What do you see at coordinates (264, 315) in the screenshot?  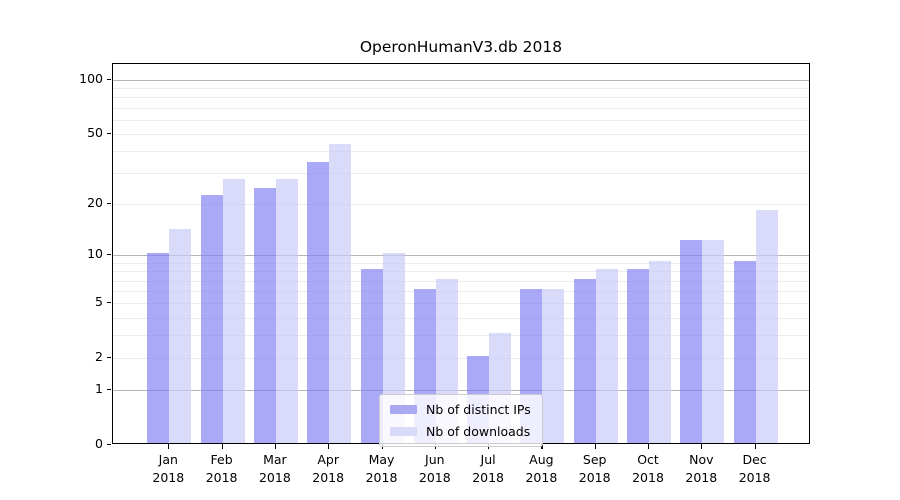 I see `bar-ips-mar` at bounding box center [264, 315].